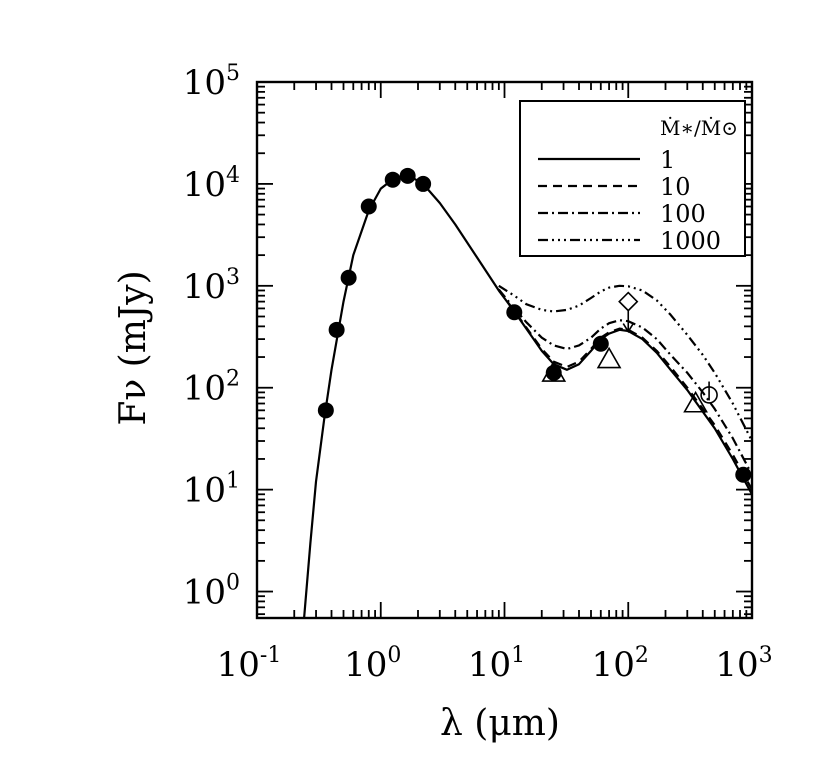  What do you see at coordinates (628, 301) in the screenshot?
I see `data-point-diamond` at bounding box center [628, 301].